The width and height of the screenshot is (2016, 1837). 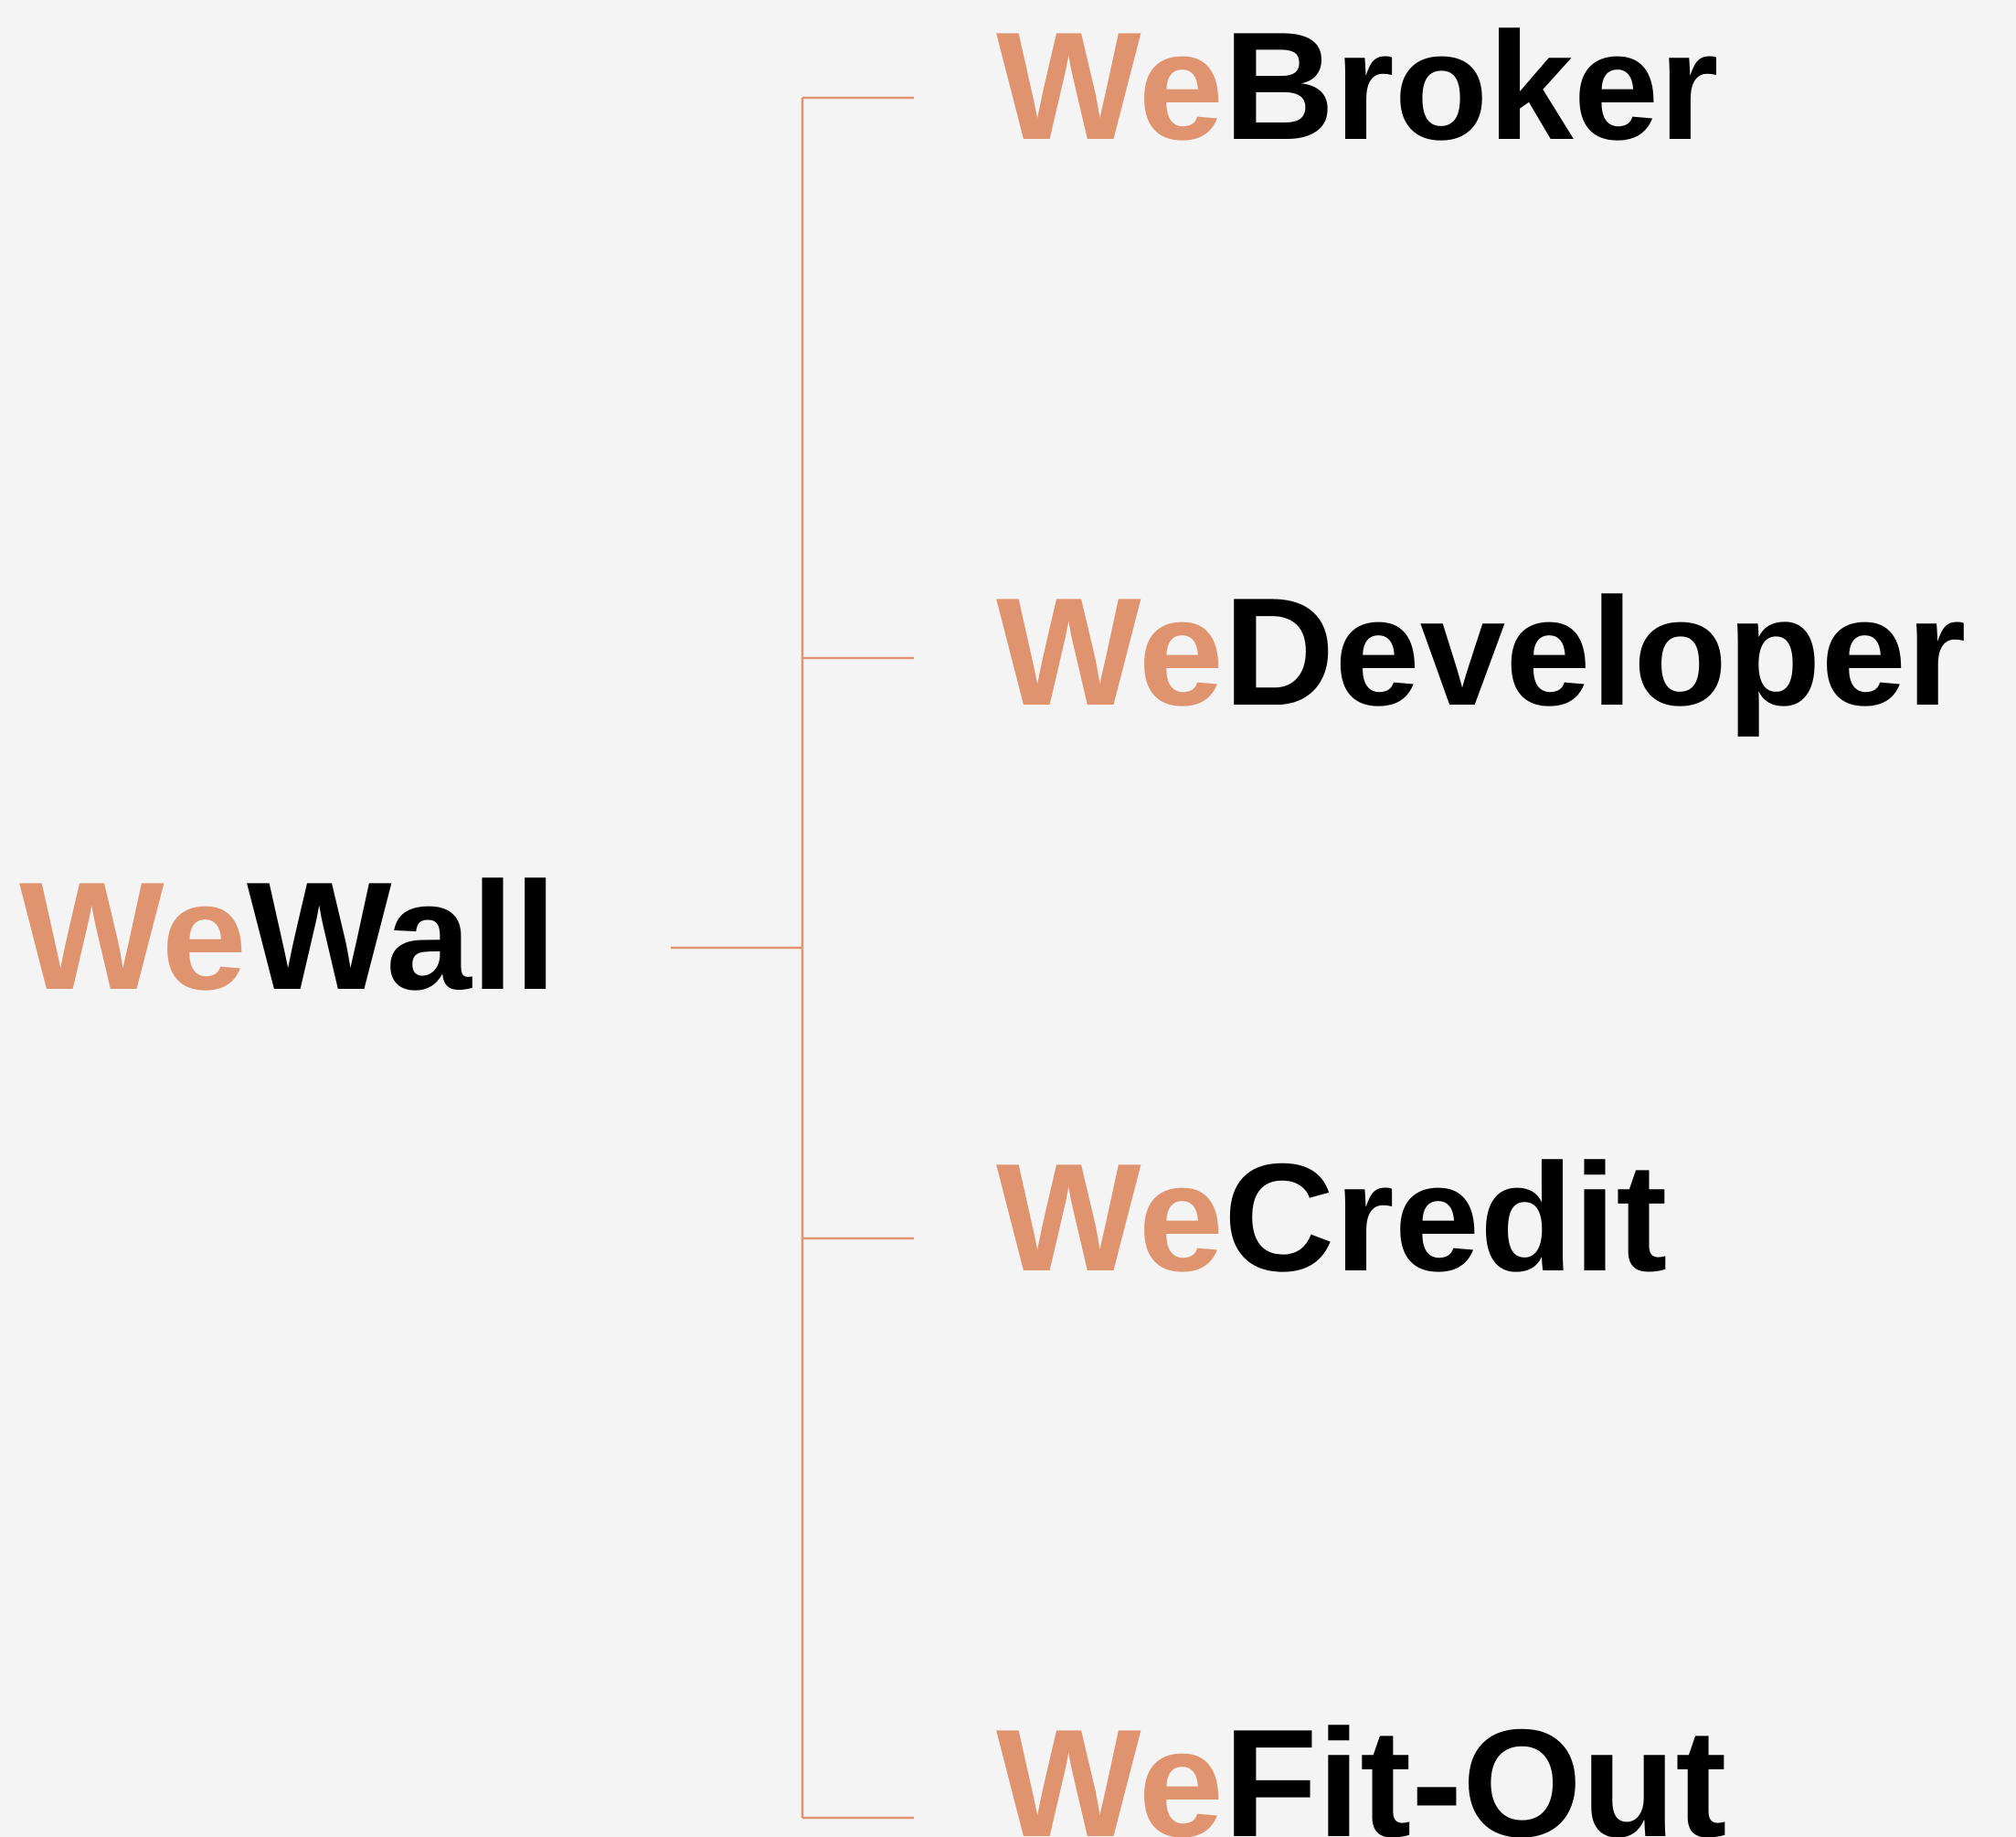 I want to click on child-name: Credit, so click(x=1446, y=1217).